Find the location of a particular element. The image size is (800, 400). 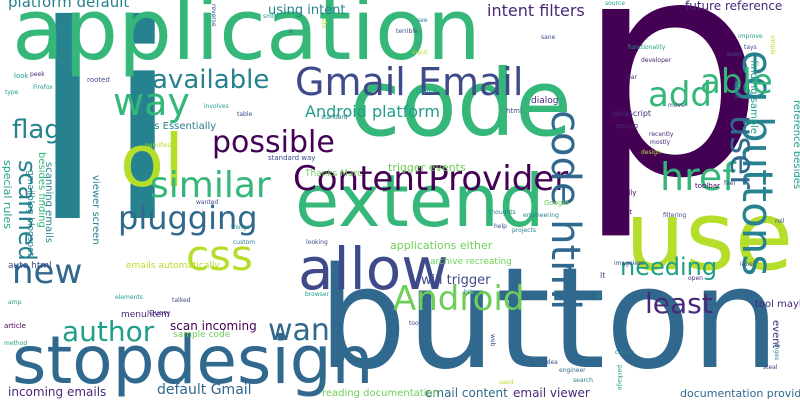

word-imageless: imageless is located at coordinates (629, 263).